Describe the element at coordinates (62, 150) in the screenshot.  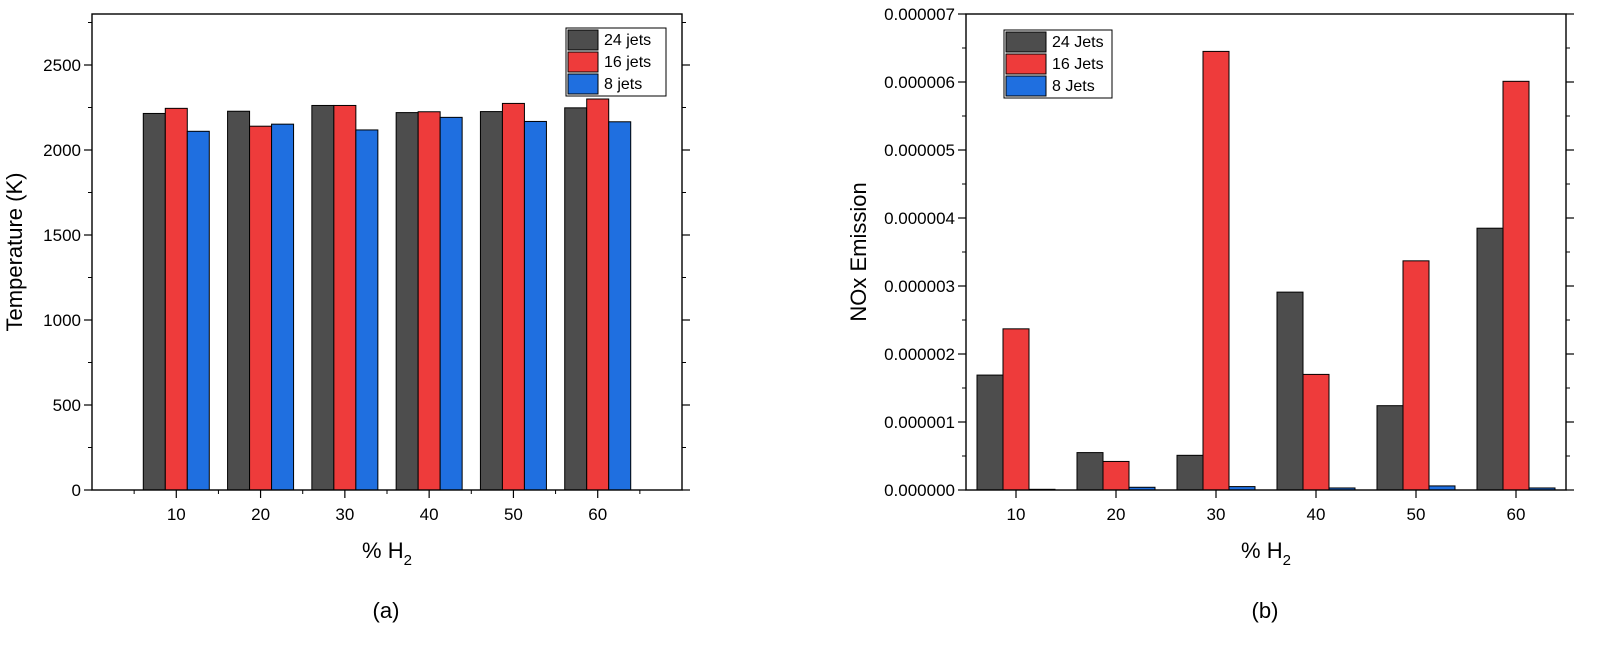
I see `y-tick-label: 2000` at that location.